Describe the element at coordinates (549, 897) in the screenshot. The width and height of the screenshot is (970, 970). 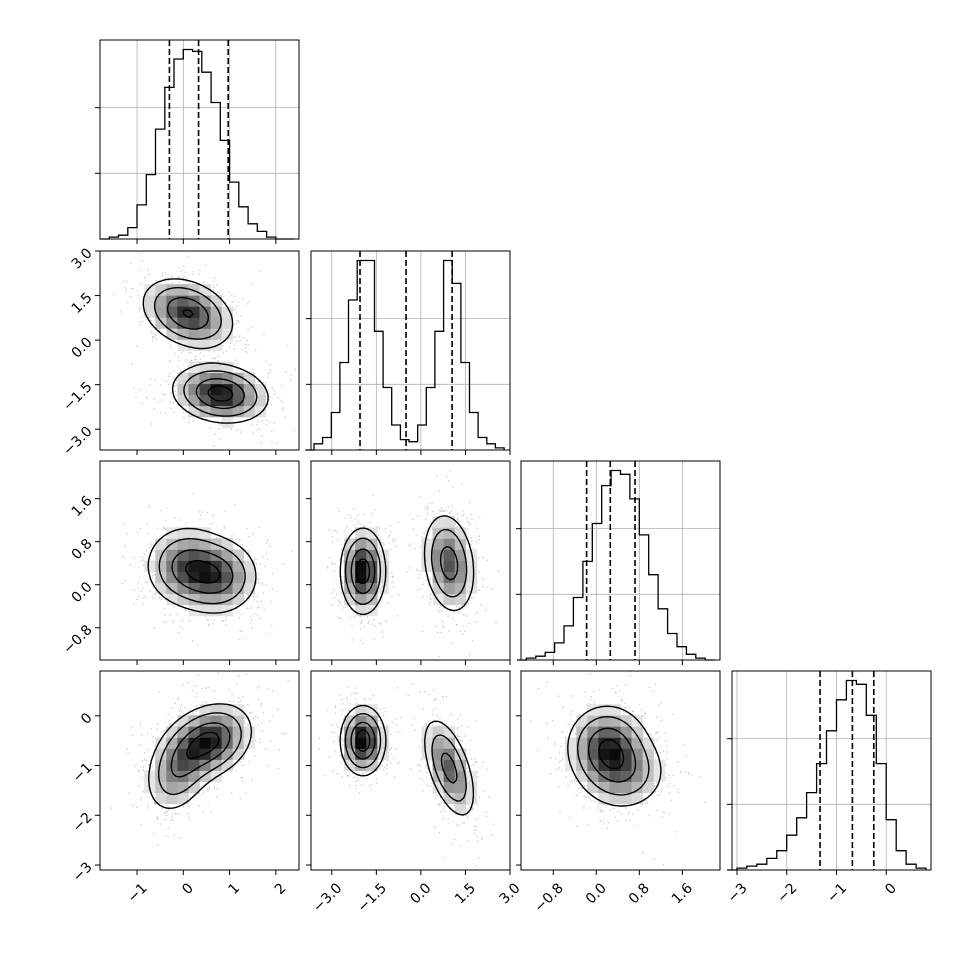
I see `x-tick-label: −0.8` at that location.